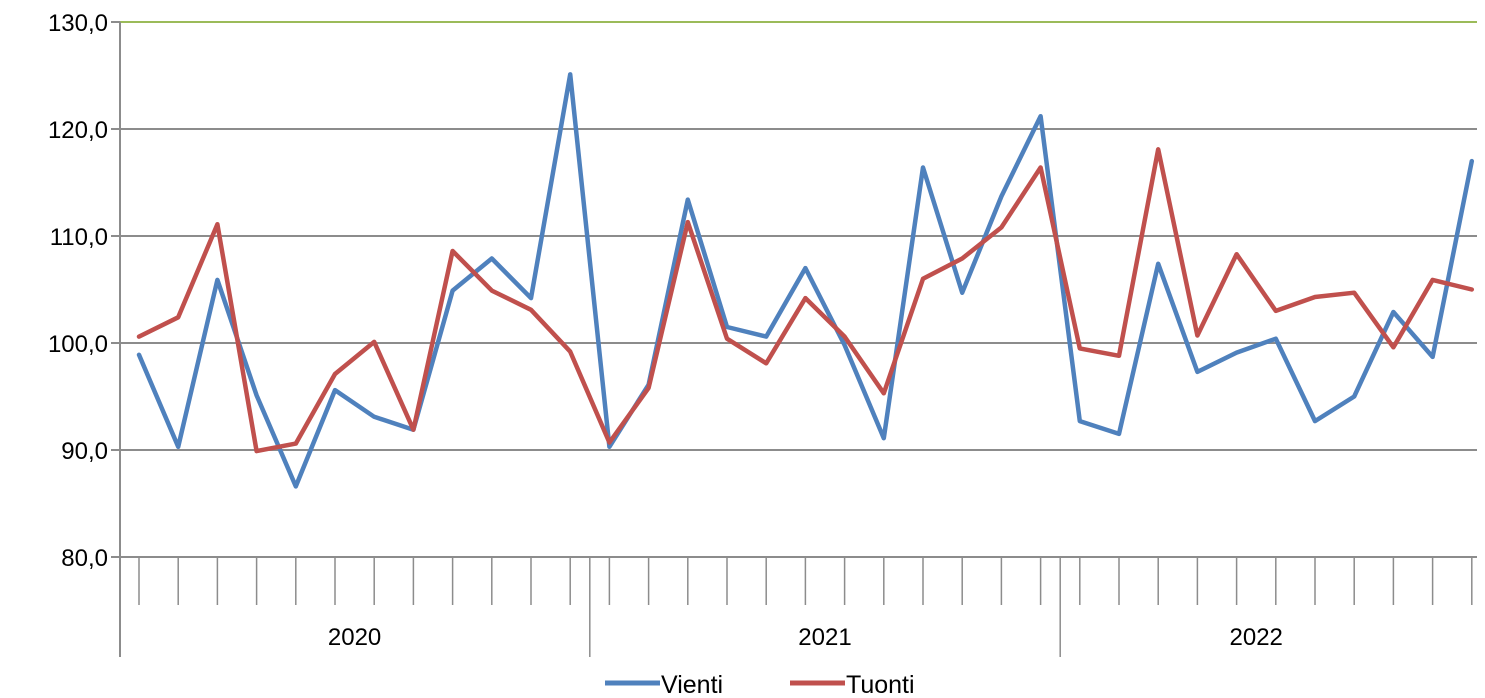 This screenshot has width=1485, height=698. I want to click on legend-label-tuonti: Tuonti, so click(880, 684).